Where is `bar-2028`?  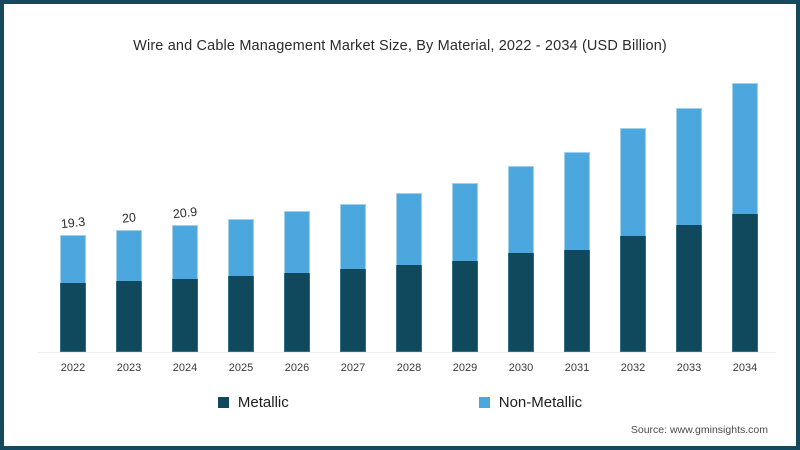 bar-2028 is located at coordinates (409, 272).